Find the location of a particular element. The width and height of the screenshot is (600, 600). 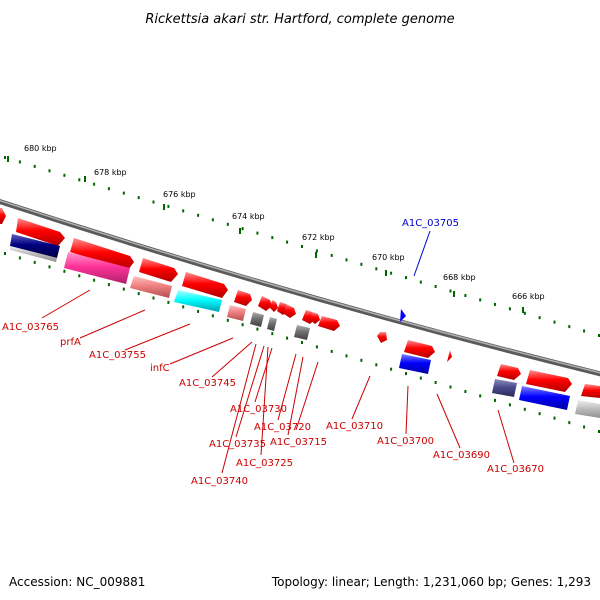

gene-label: A1C_03715 is located at coordinates (298, 442).